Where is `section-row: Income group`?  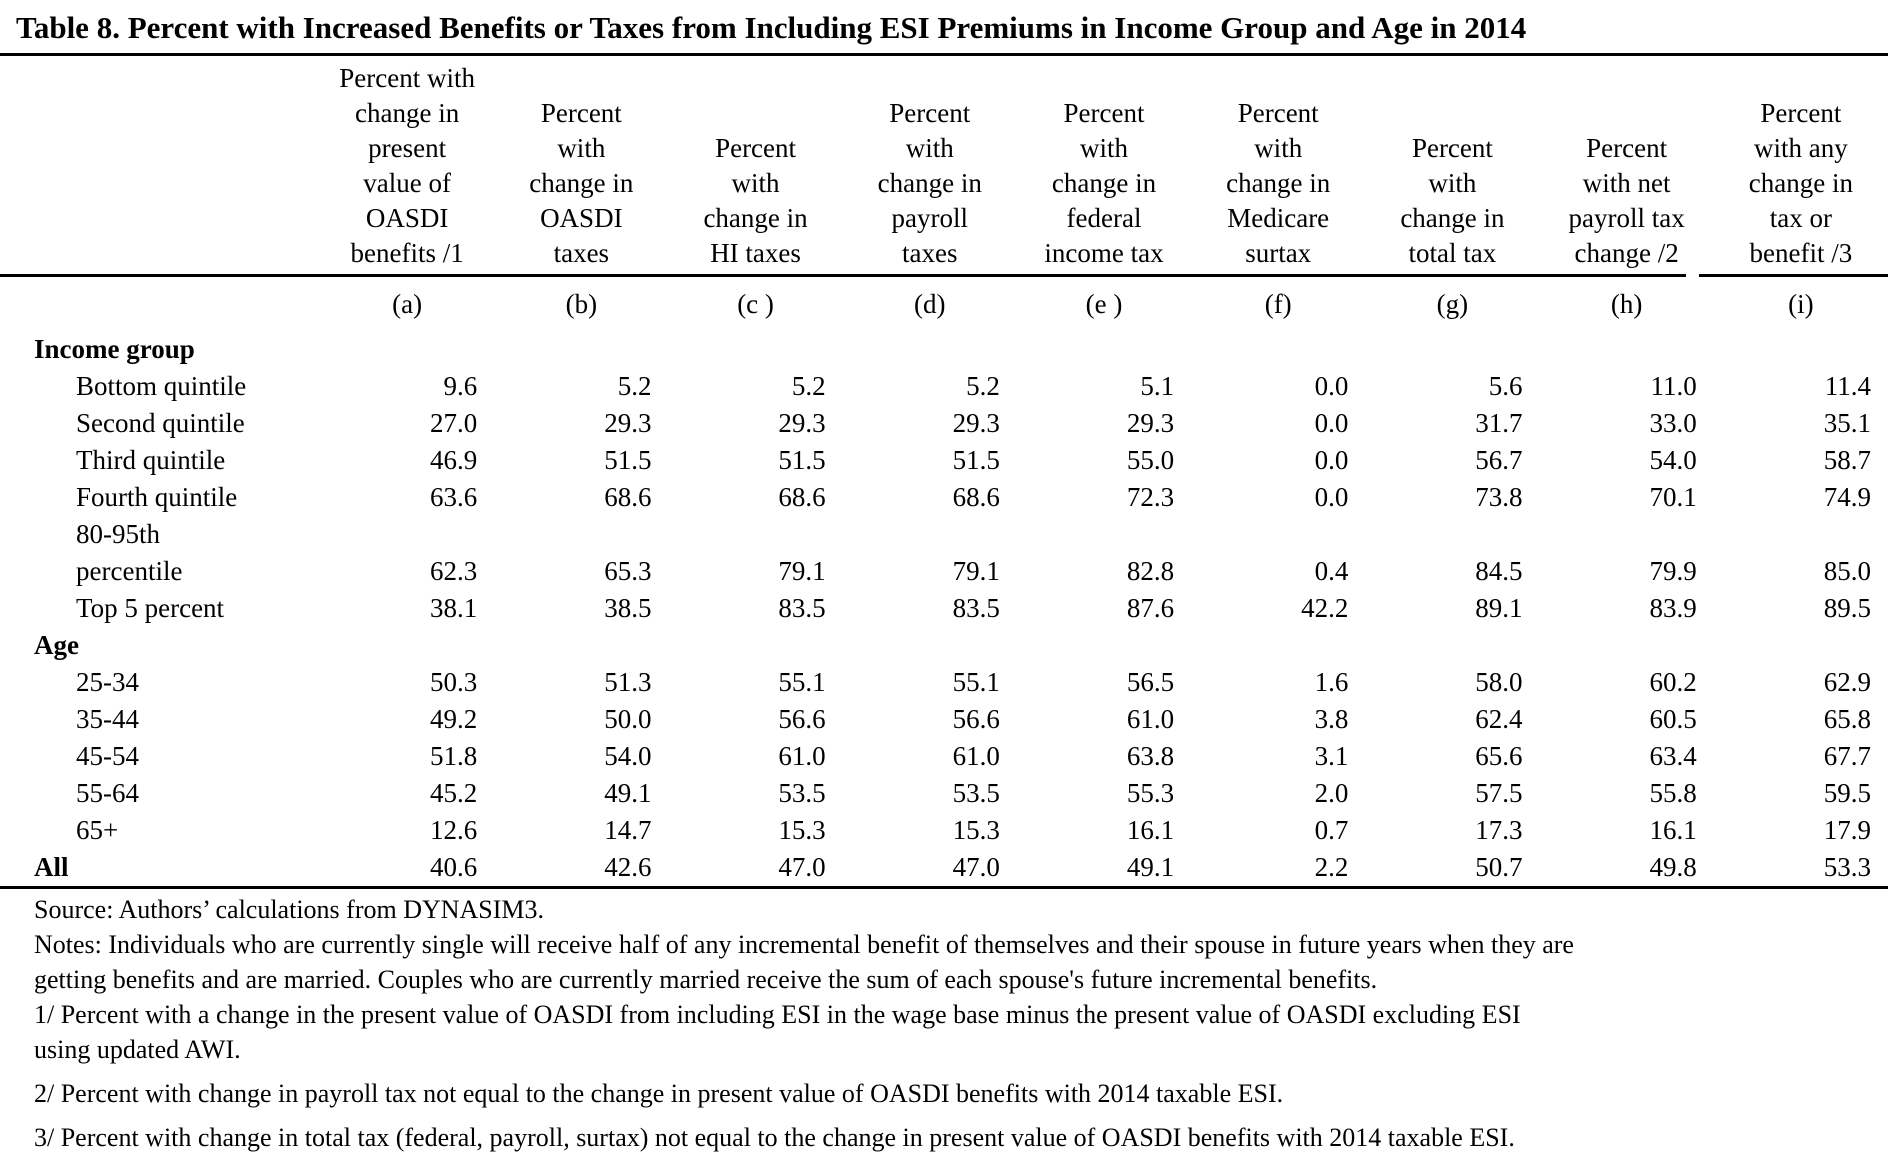 section-row: Income group is located at coordinates (944, 349).